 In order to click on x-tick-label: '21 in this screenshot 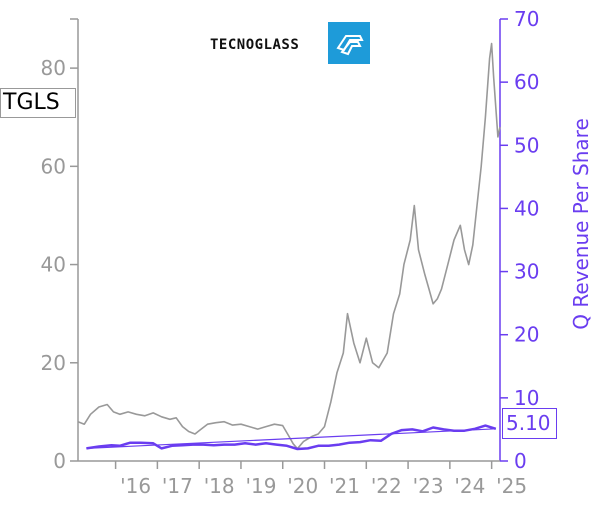, I will do `click(344, 486)`.